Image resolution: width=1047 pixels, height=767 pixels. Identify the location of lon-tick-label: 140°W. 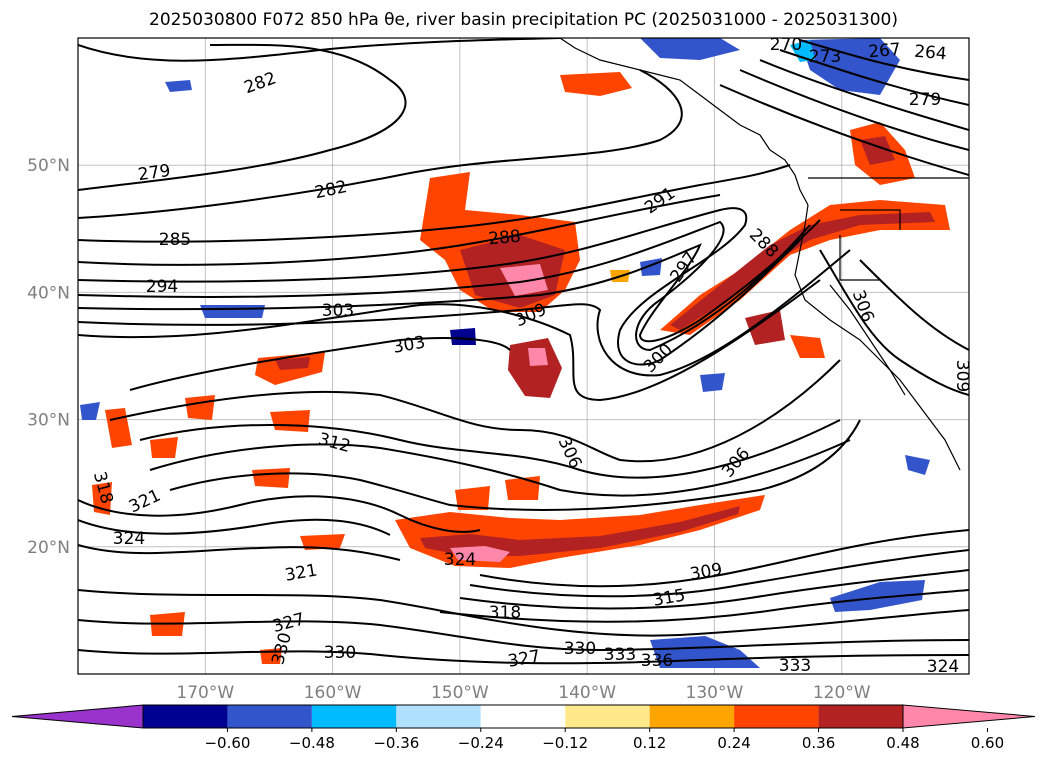
(587, 693).